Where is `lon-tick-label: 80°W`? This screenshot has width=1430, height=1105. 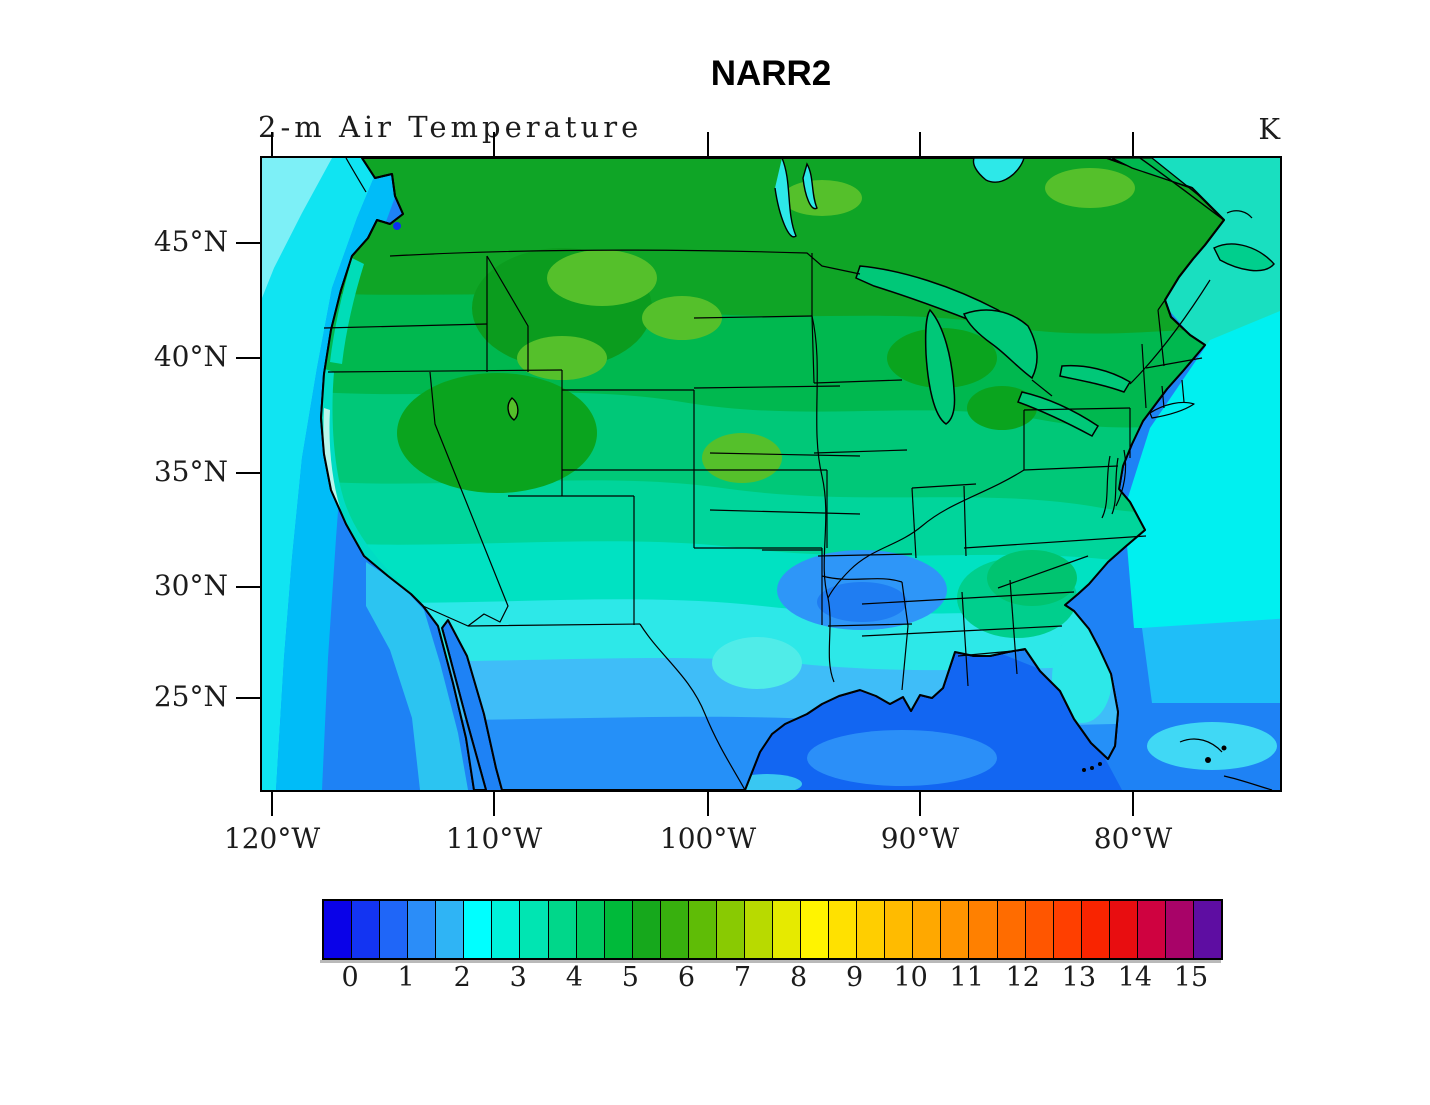 lon-tick-label: 80°W is located at coordinates (1133, 838).